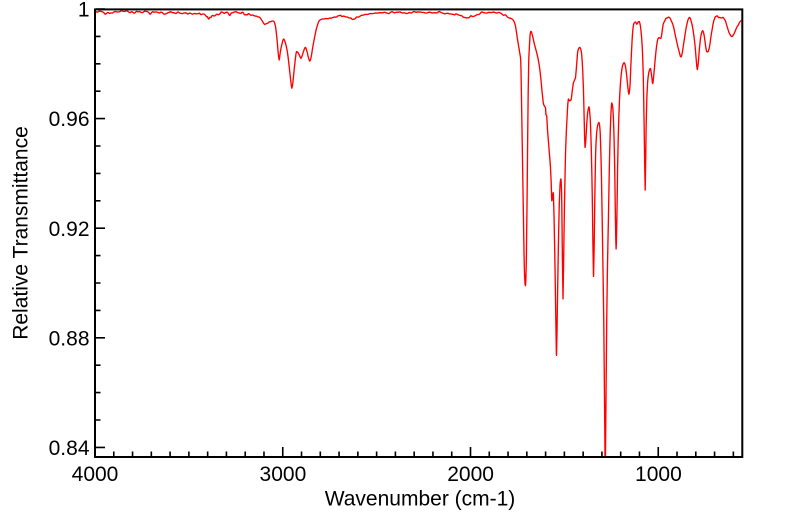 The width and height of the screenshot is (799, 516). What do you see at coordinates (84, 11) in the screenshot?
I see `svg-text: 1` at bounding box center [84, 11].